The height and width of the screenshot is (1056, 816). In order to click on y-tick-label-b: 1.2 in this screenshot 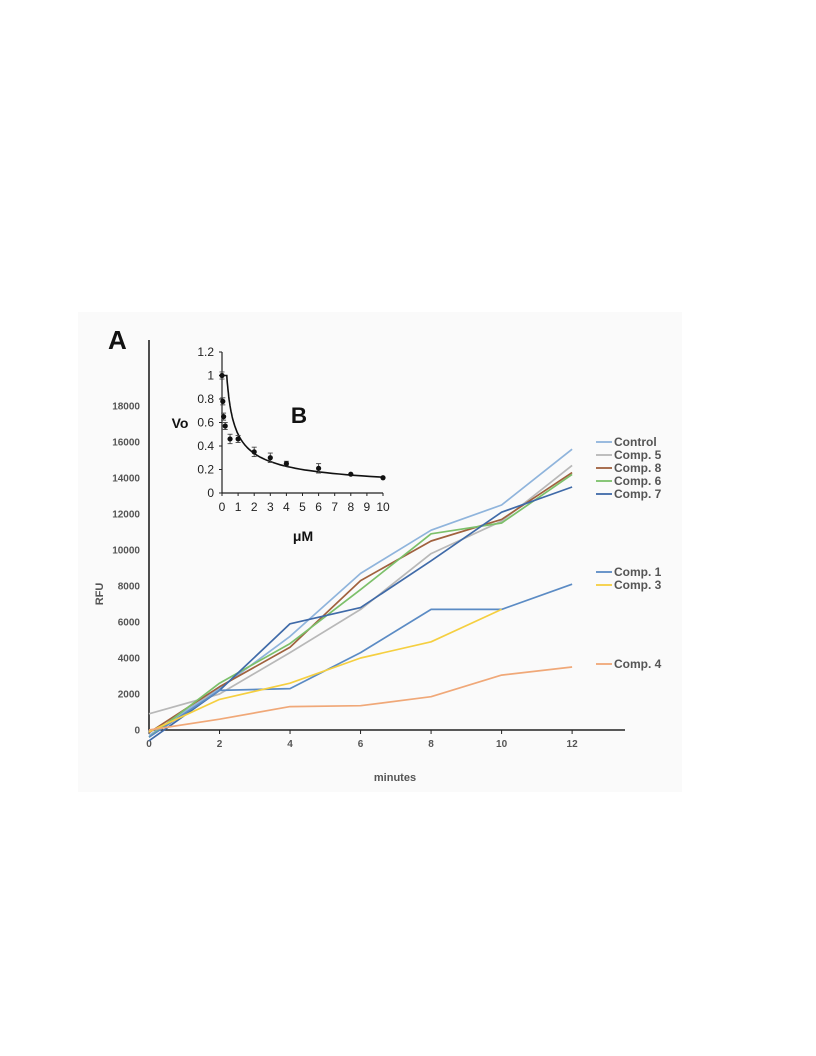, I will do `click(205, 352)`.